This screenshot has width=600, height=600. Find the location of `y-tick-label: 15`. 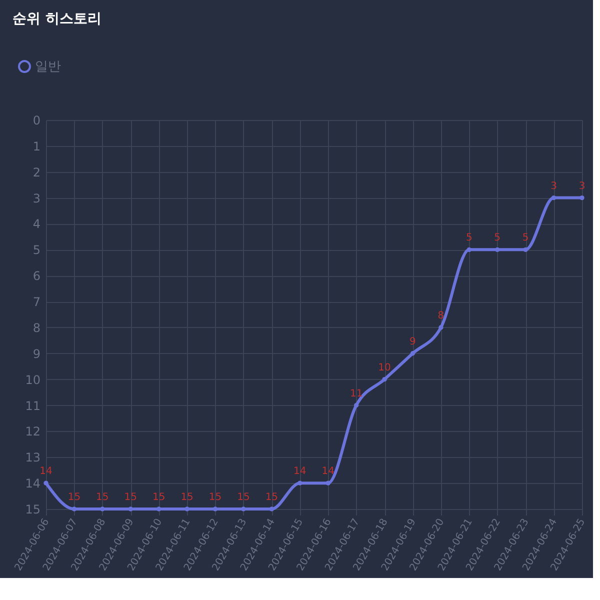

y-tick-label: 15 is located at coordinates (32, 509).